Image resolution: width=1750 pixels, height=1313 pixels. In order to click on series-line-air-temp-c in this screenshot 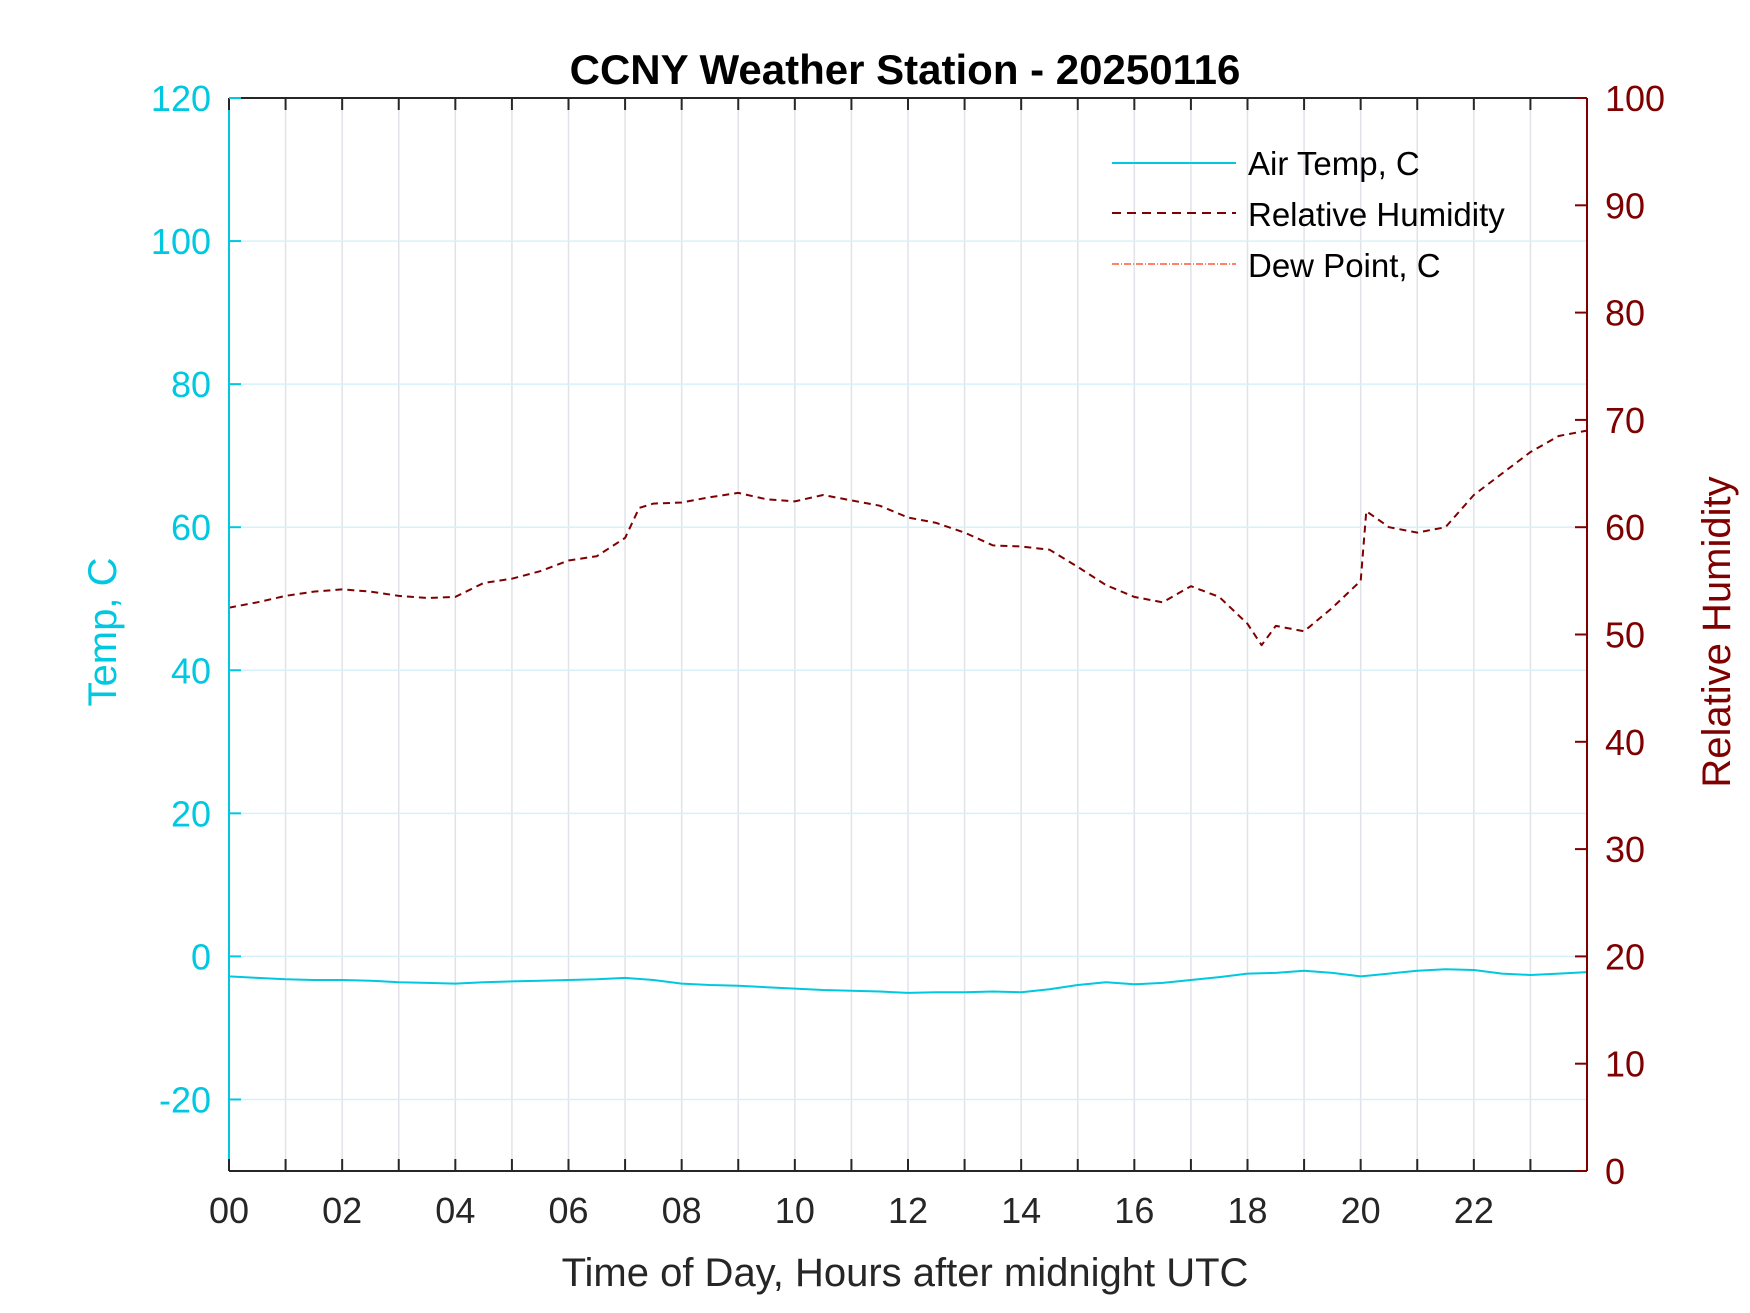, I will do `click(908, 981)`.